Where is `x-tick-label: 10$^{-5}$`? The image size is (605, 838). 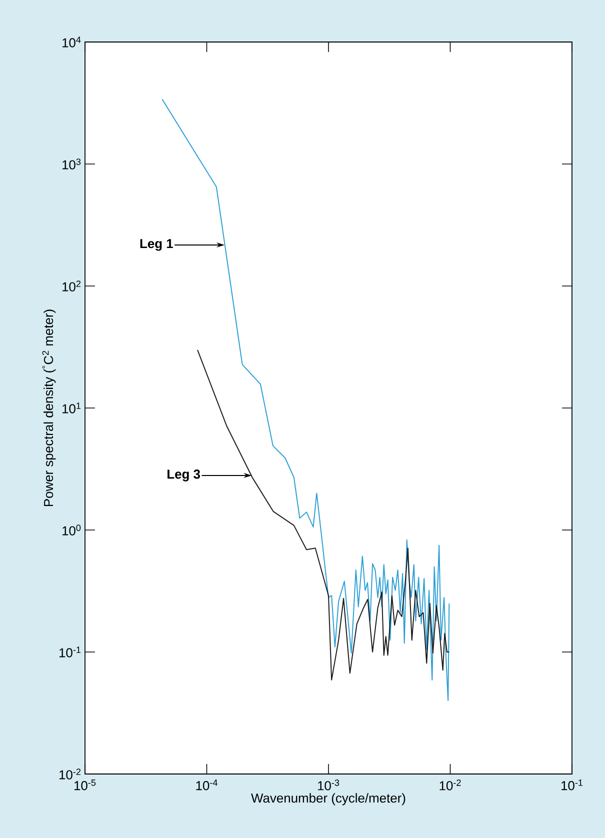 x-tick-label: 10$^{-5}$ is located at coordinates (85, 785).